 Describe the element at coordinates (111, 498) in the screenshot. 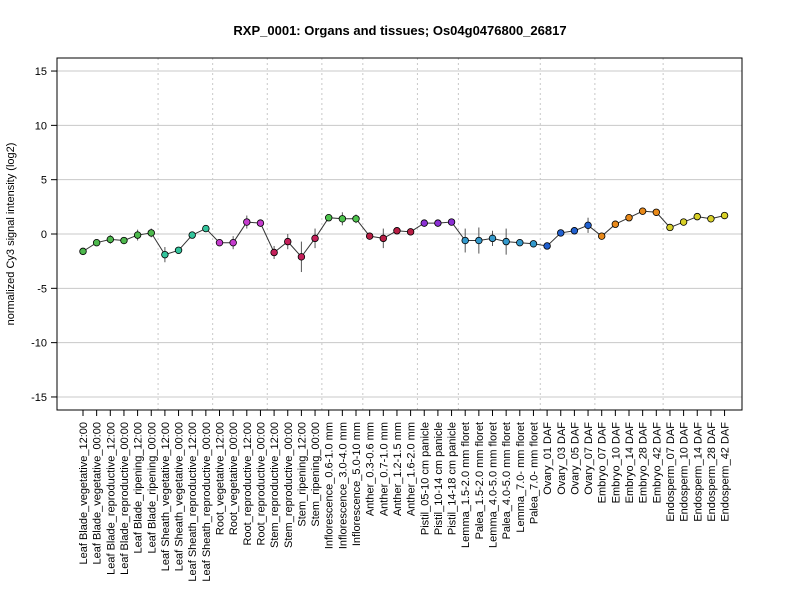

I see `x-tick-label: Leaf Blade_reproductive_12:00` at that location.